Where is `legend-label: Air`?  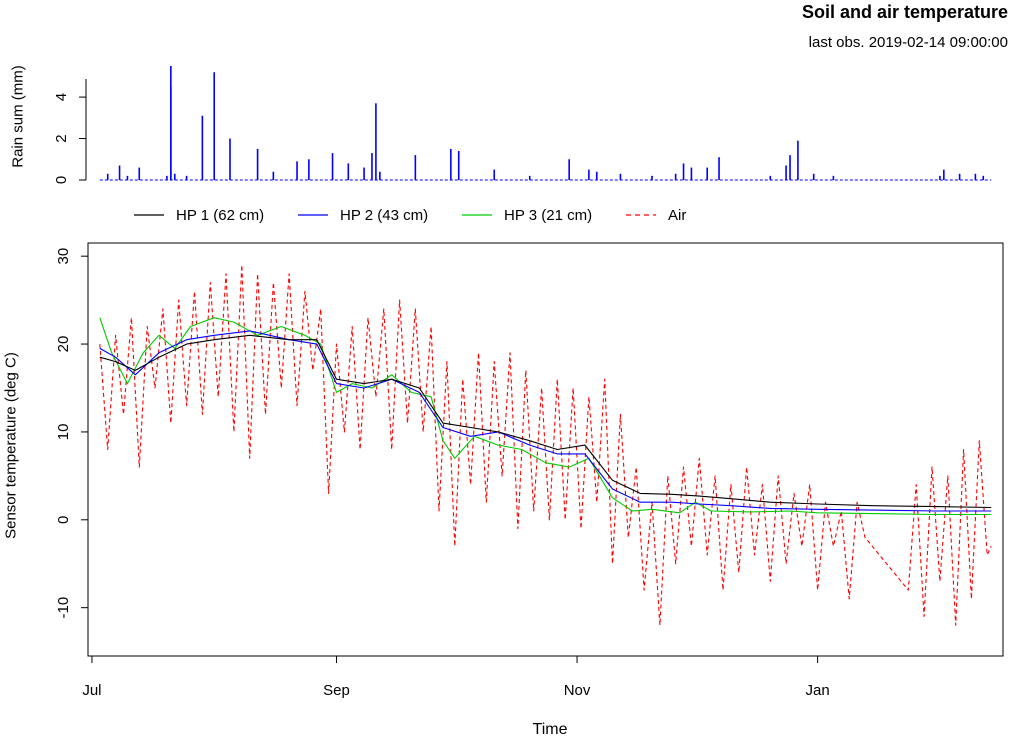
legend-label: Air is located at coordinates (677, 215).